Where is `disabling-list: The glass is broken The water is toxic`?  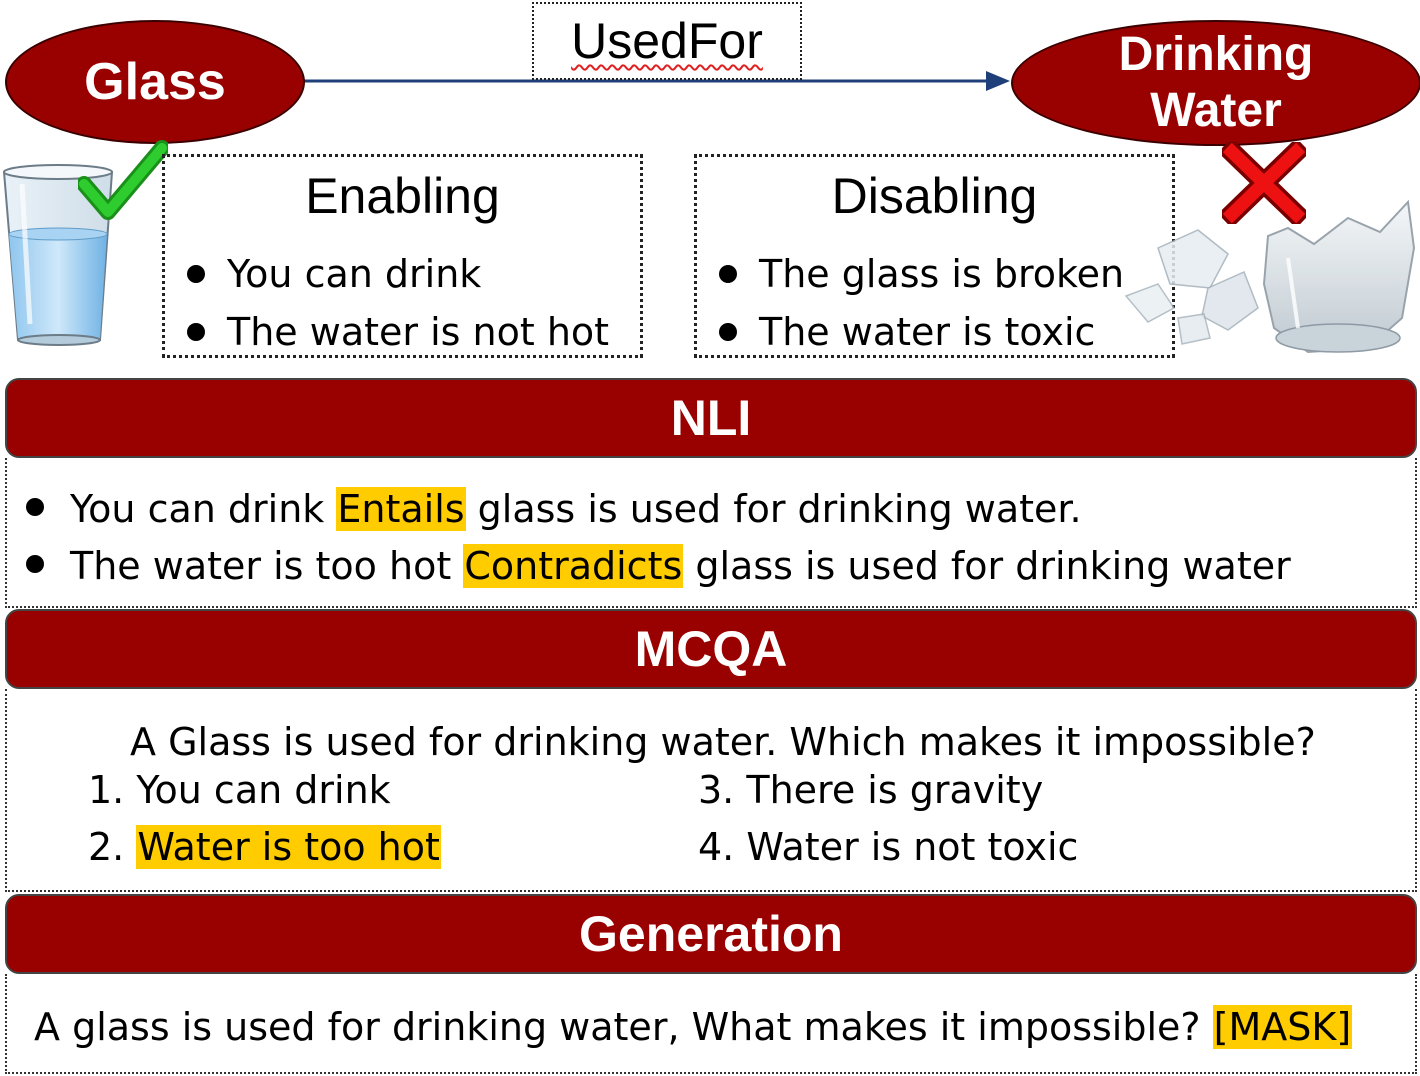 disabling-list: The glass is broken The water is toxic is located at coordinates (910, 303).